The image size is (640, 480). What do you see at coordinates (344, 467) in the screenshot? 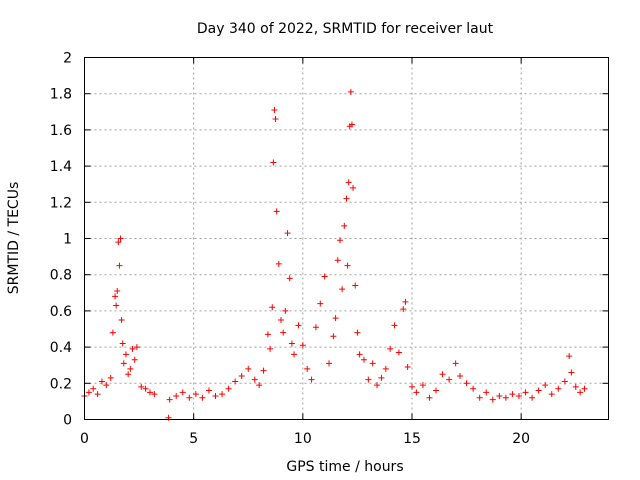
I see `x-axis-title: GPS time / hours` at bounding box center [344, 467].